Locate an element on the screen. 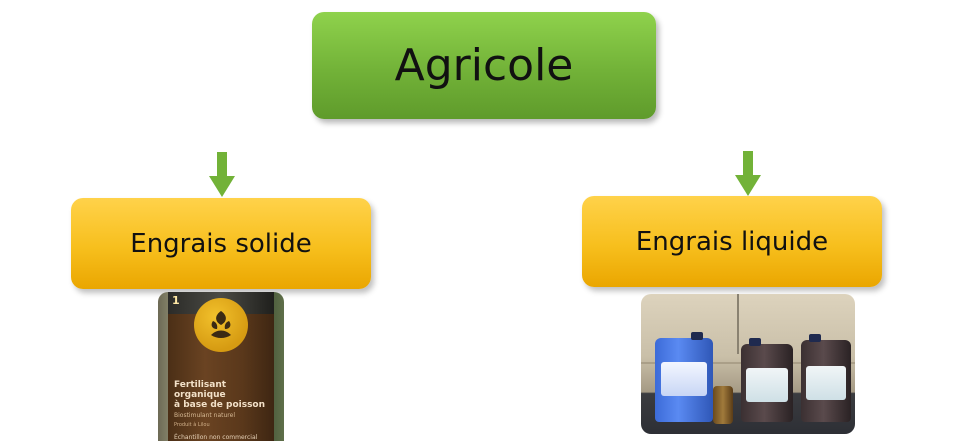  fish-leaf-logo-icon is located at coordinates (221, 325).